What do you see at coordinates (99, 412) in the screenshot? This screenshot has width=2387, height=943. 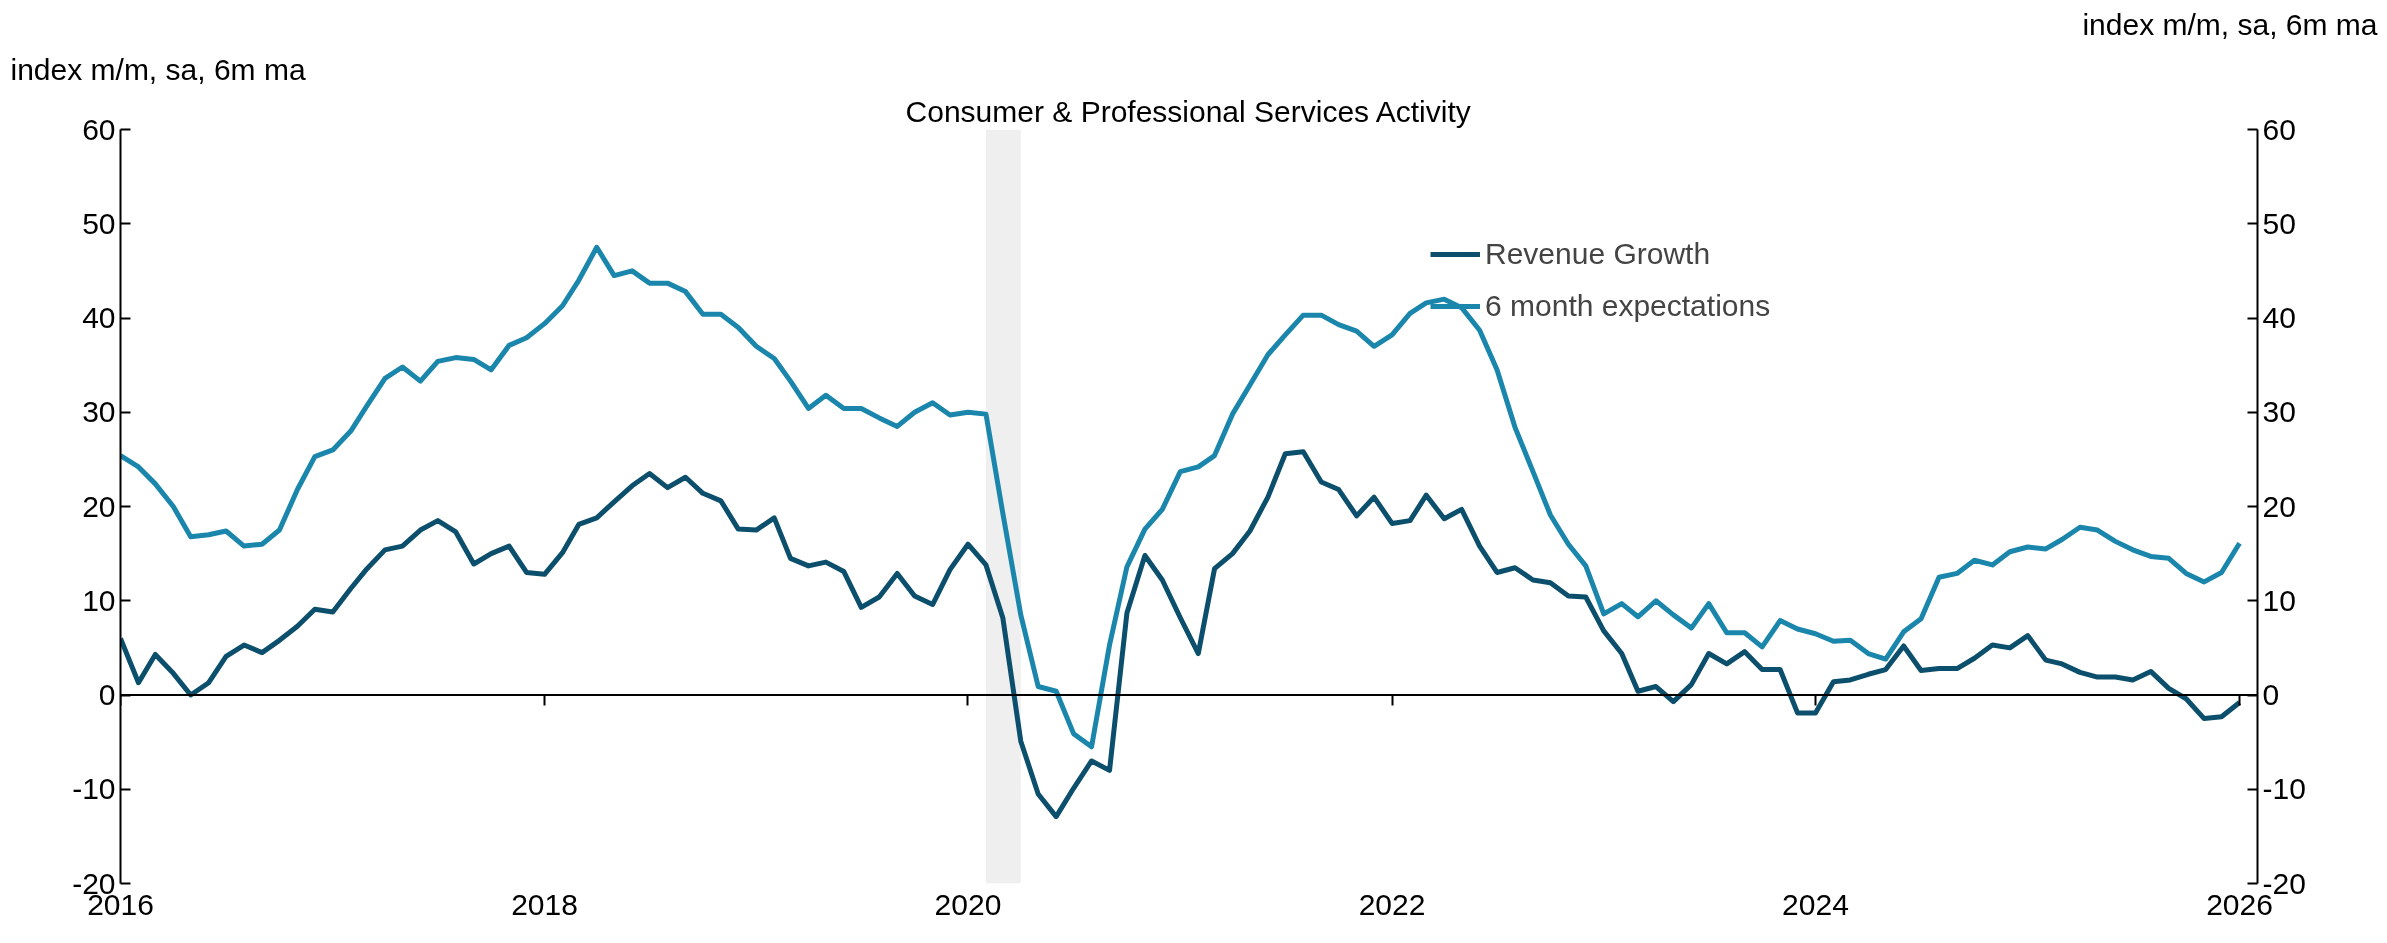 I see `y-tick-label: 30` at bounding box center [99, 412].